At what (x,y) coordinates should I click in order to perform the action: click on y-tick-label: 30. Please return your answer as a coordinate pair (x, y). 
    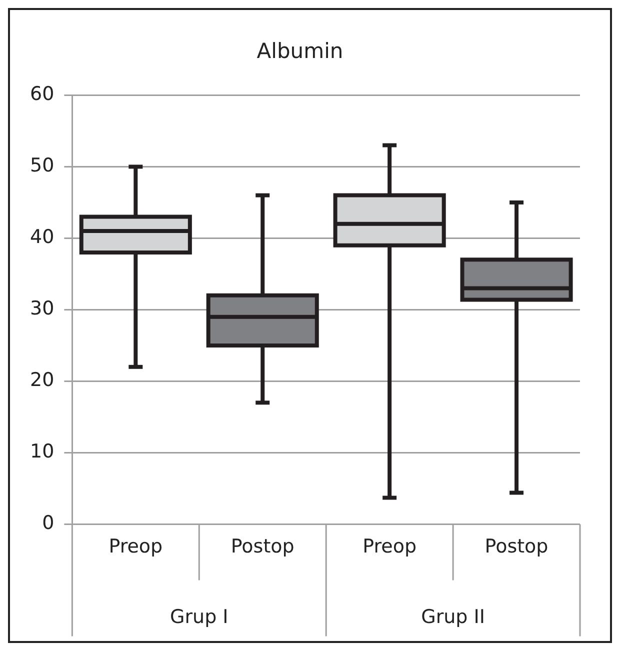
    Looking at the image, I should click on (42, 309).